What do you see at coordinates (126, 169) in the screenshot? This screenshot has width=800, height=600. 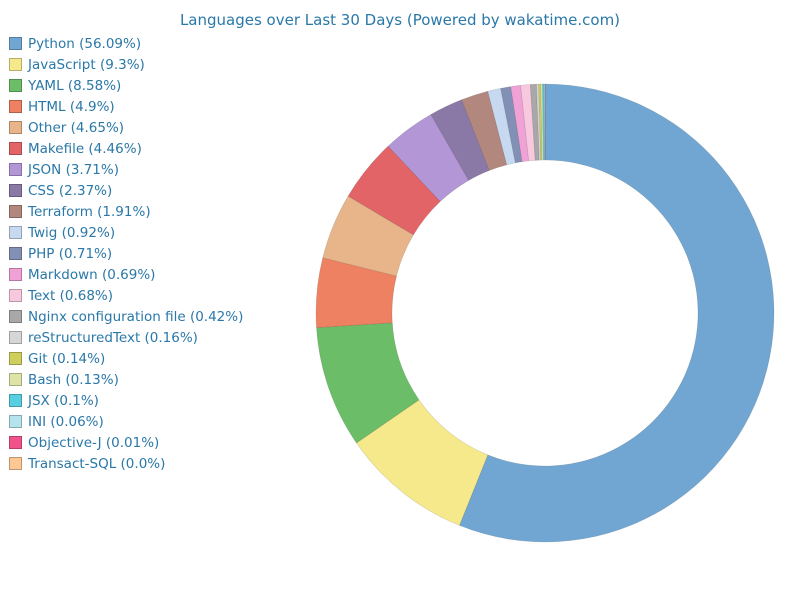 I see `legend-item: JSON (3.71%)` at bounding box center [126, 169].